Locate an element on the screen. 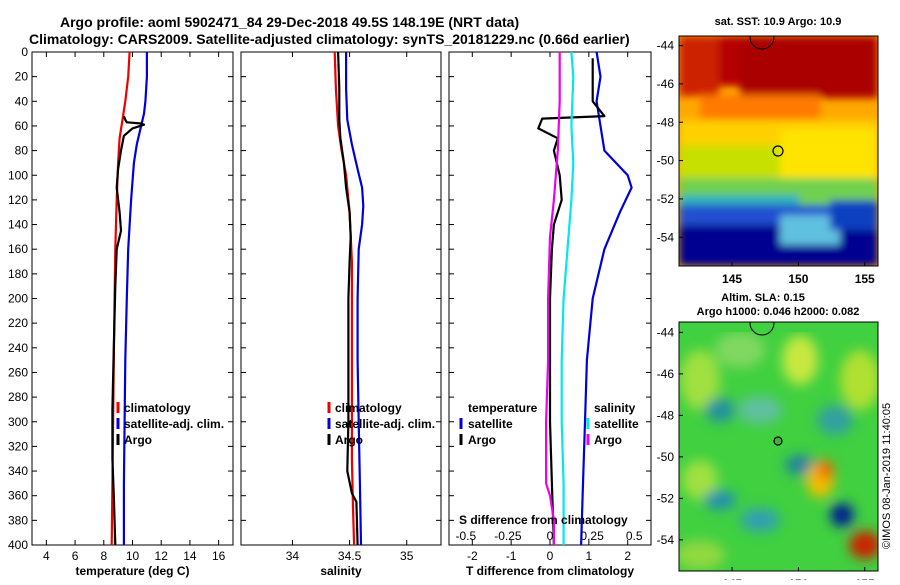  y-tick-label: 240 is located at coordinates (18, 348).